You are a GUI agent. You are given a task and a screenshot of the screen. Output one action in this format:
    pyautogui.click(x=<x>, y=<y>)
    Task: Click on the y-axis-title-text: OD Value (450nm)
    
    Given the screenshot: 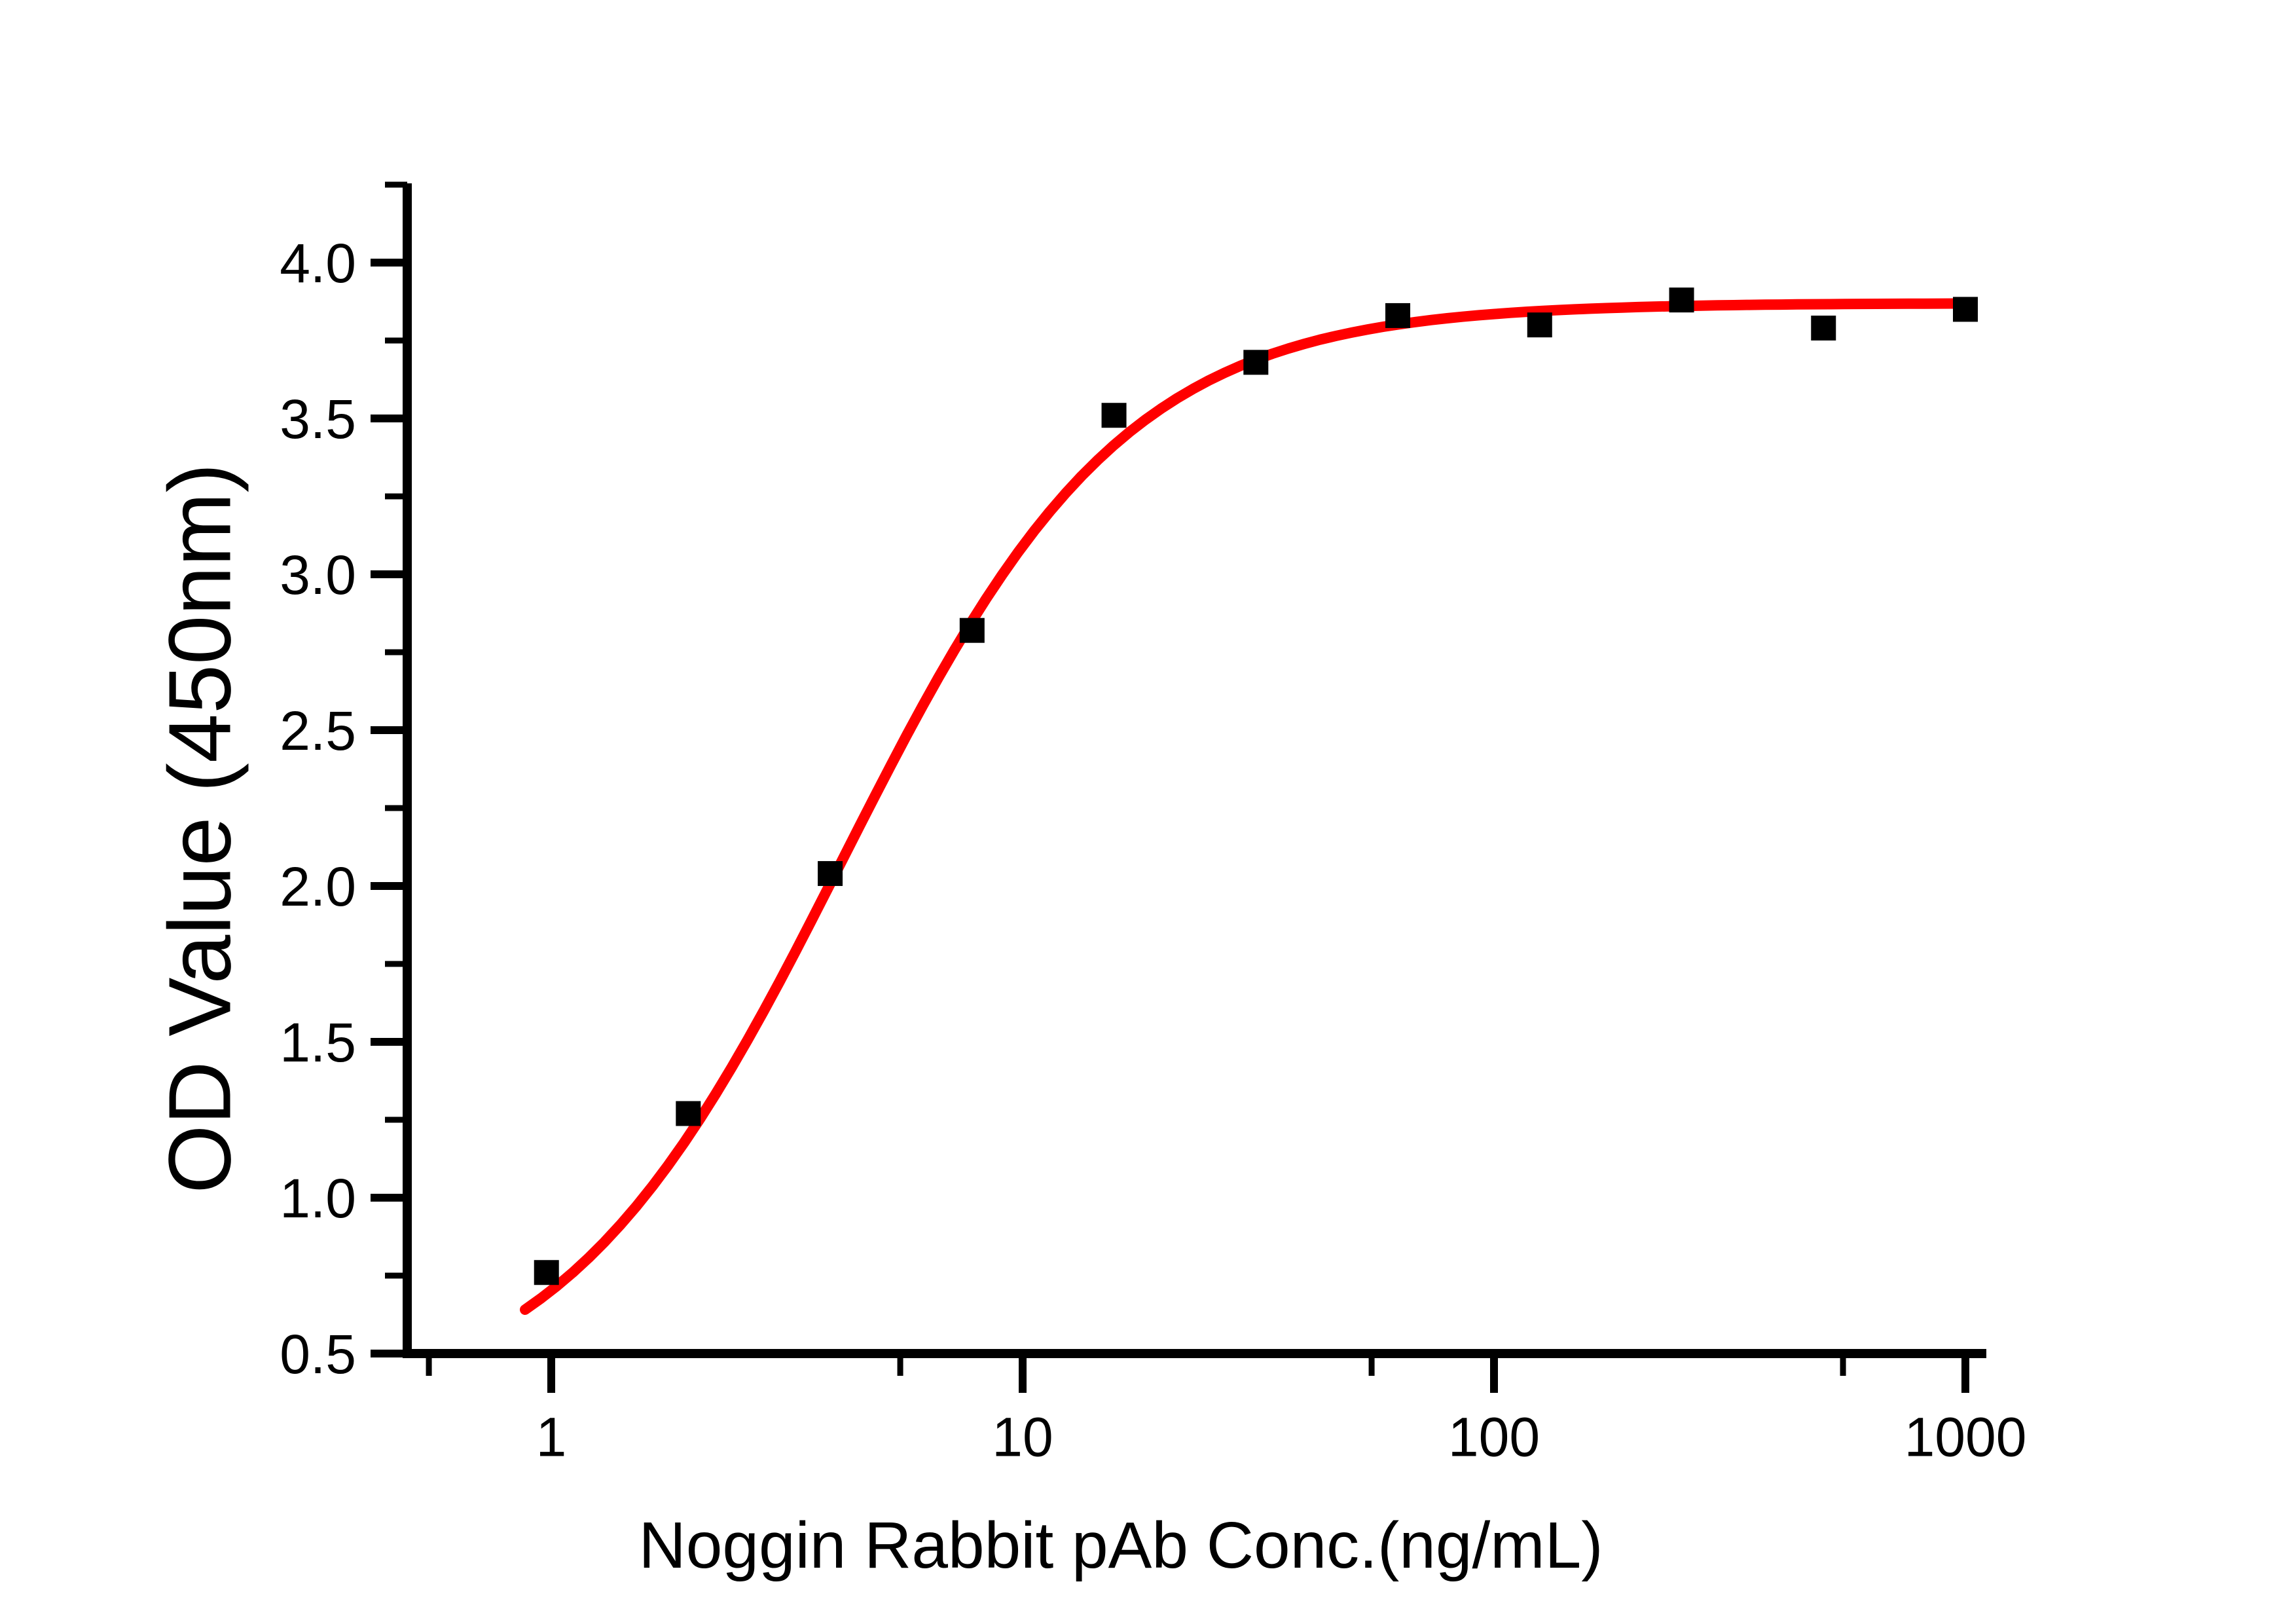 What is the action you would take?
    pyautogui.click(x=199, y=828)
    